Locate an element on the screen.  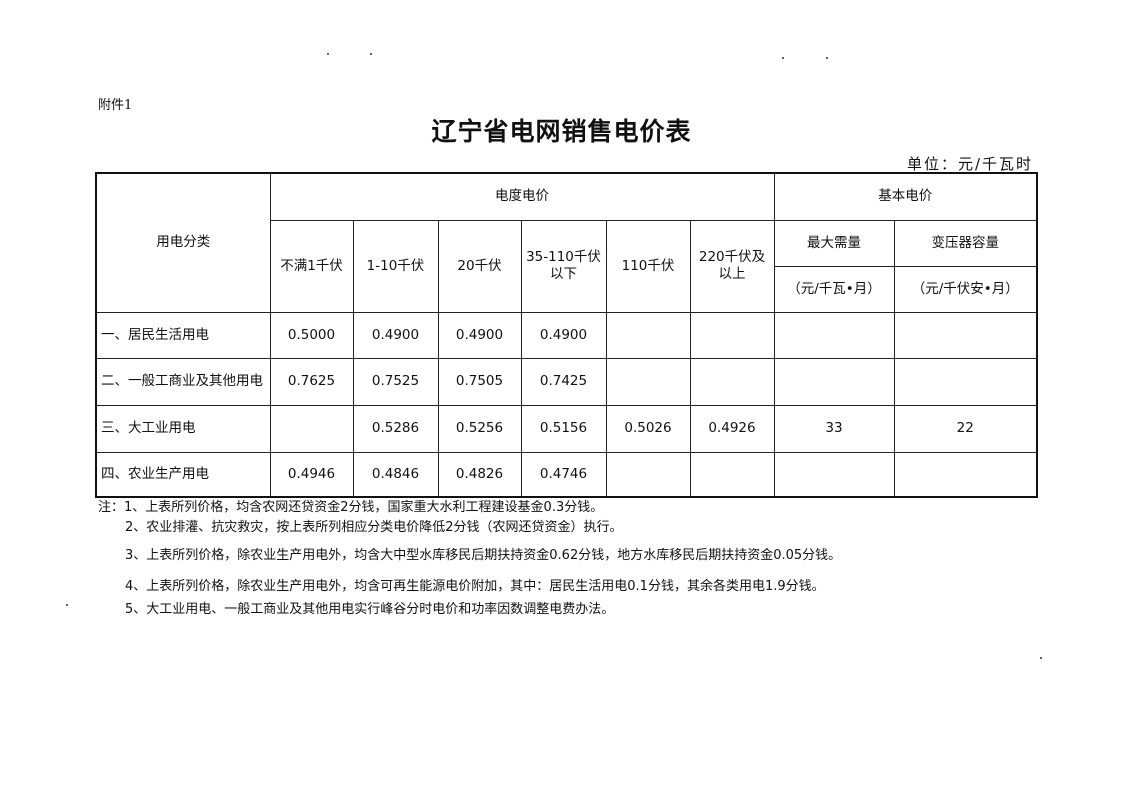
table-row: 四、农业生产用电 0.4946 0.4846 0.4826 0.4746 is located at coordinates (566, 474).